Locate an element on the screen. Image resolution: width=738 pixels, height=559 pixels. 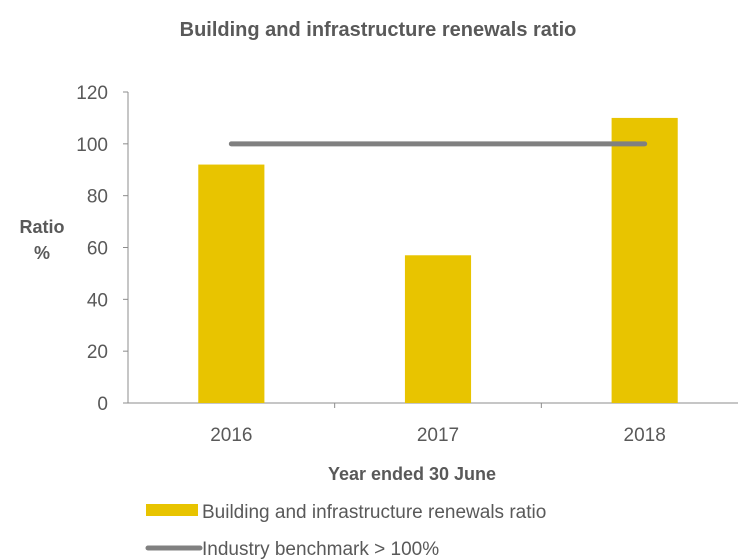
x-axis is located at coordinates (433, 405).